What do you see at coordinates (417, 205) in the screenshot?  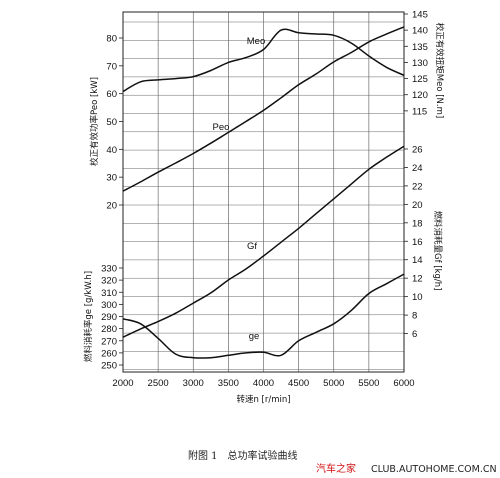 I see `fuel-tick-label: 20` at bounding box center [417, 205].